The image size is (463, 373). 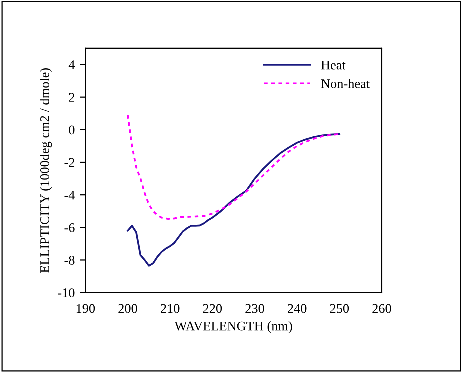 What do you see at coordinates (333, 65) in the screenshot?
I see `legend-label: Heat` at bounding box center [333, 65].